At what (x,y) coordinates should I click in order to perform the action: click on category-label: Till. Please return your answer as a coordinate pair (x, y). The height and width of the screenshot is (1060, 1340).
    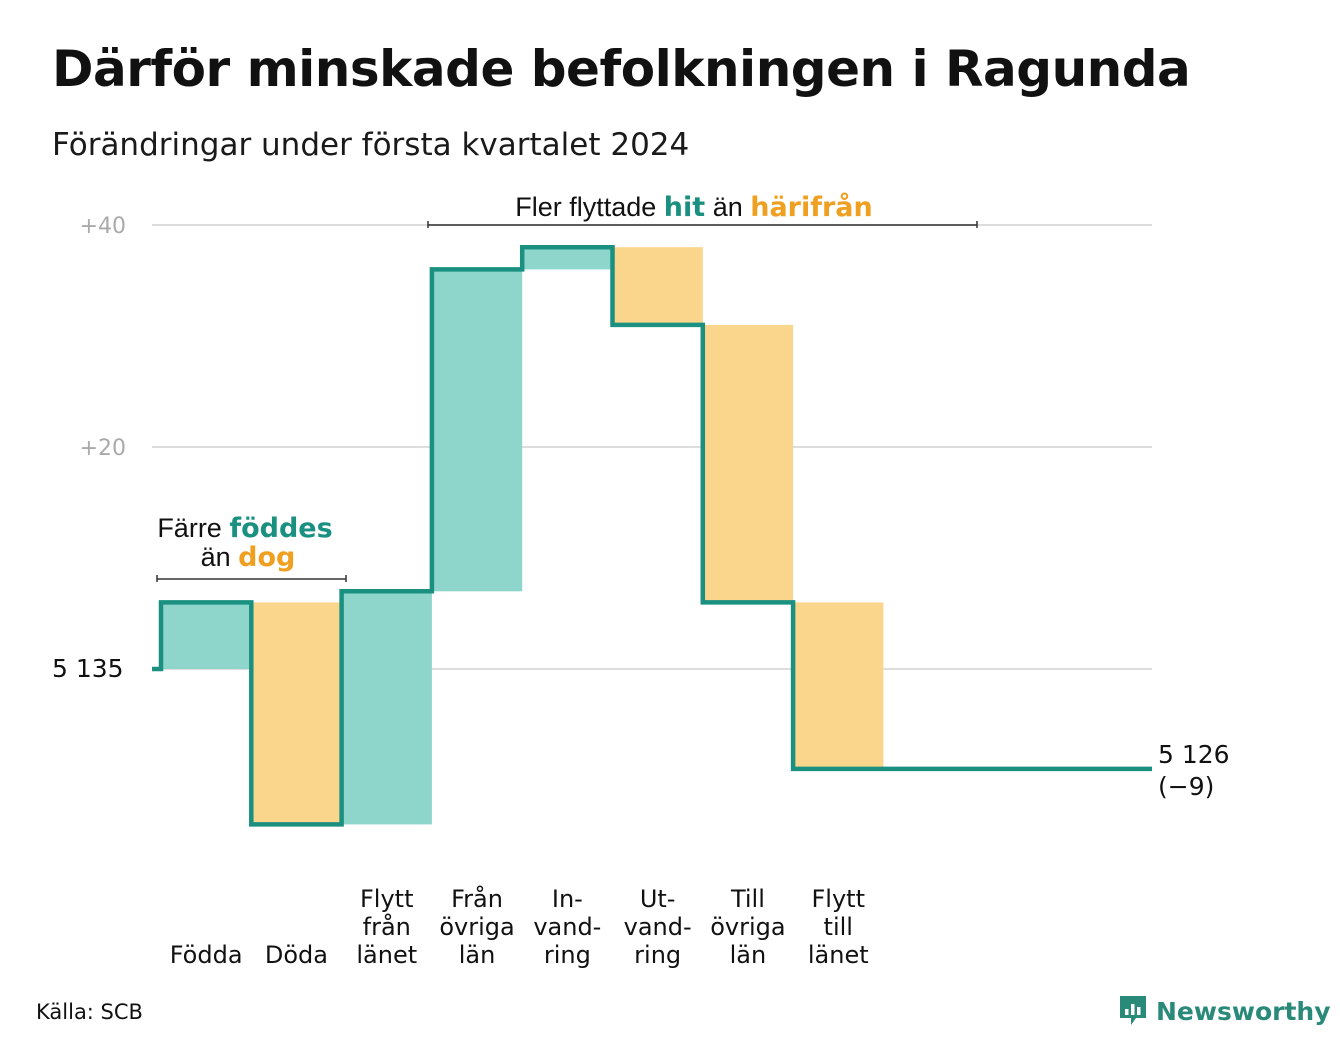
    Looking at the image, I should click on (747, 899).